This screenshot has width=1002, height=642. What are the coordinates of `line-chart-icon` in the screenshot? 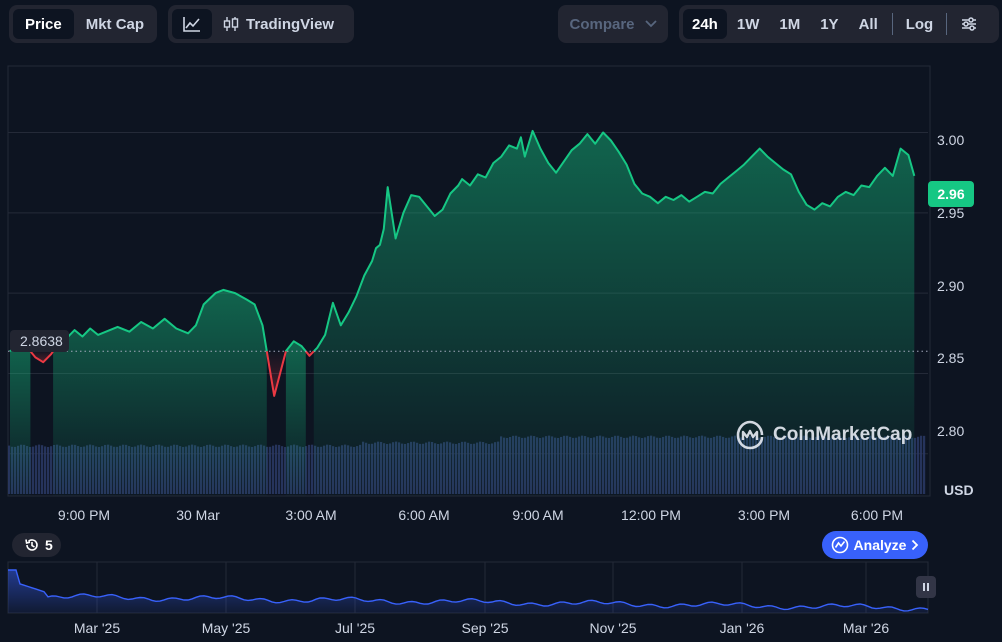 It's located at (191, 24).